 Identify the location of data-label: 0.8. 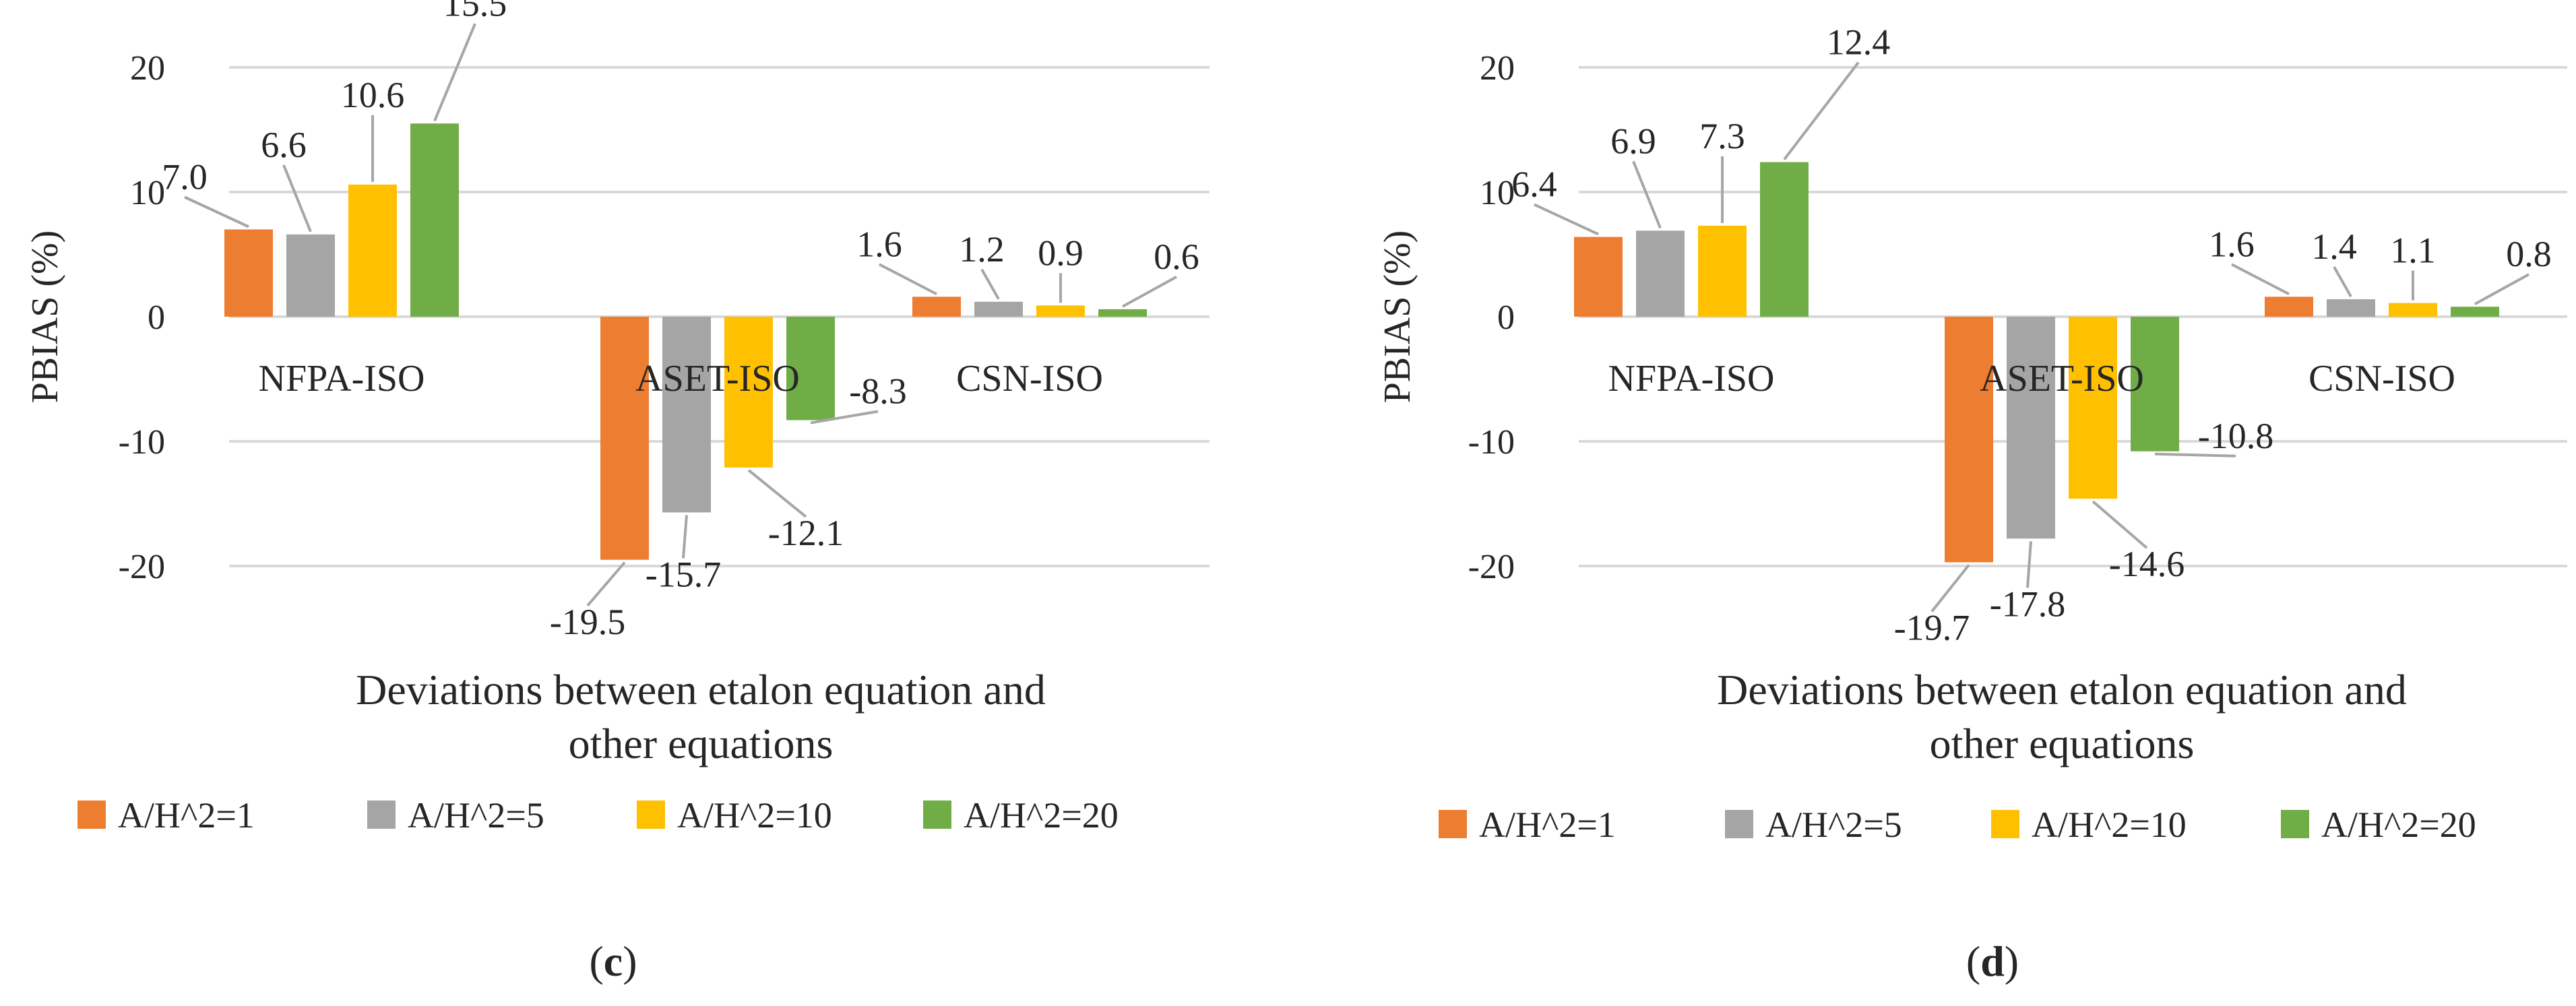
(2529, 254).